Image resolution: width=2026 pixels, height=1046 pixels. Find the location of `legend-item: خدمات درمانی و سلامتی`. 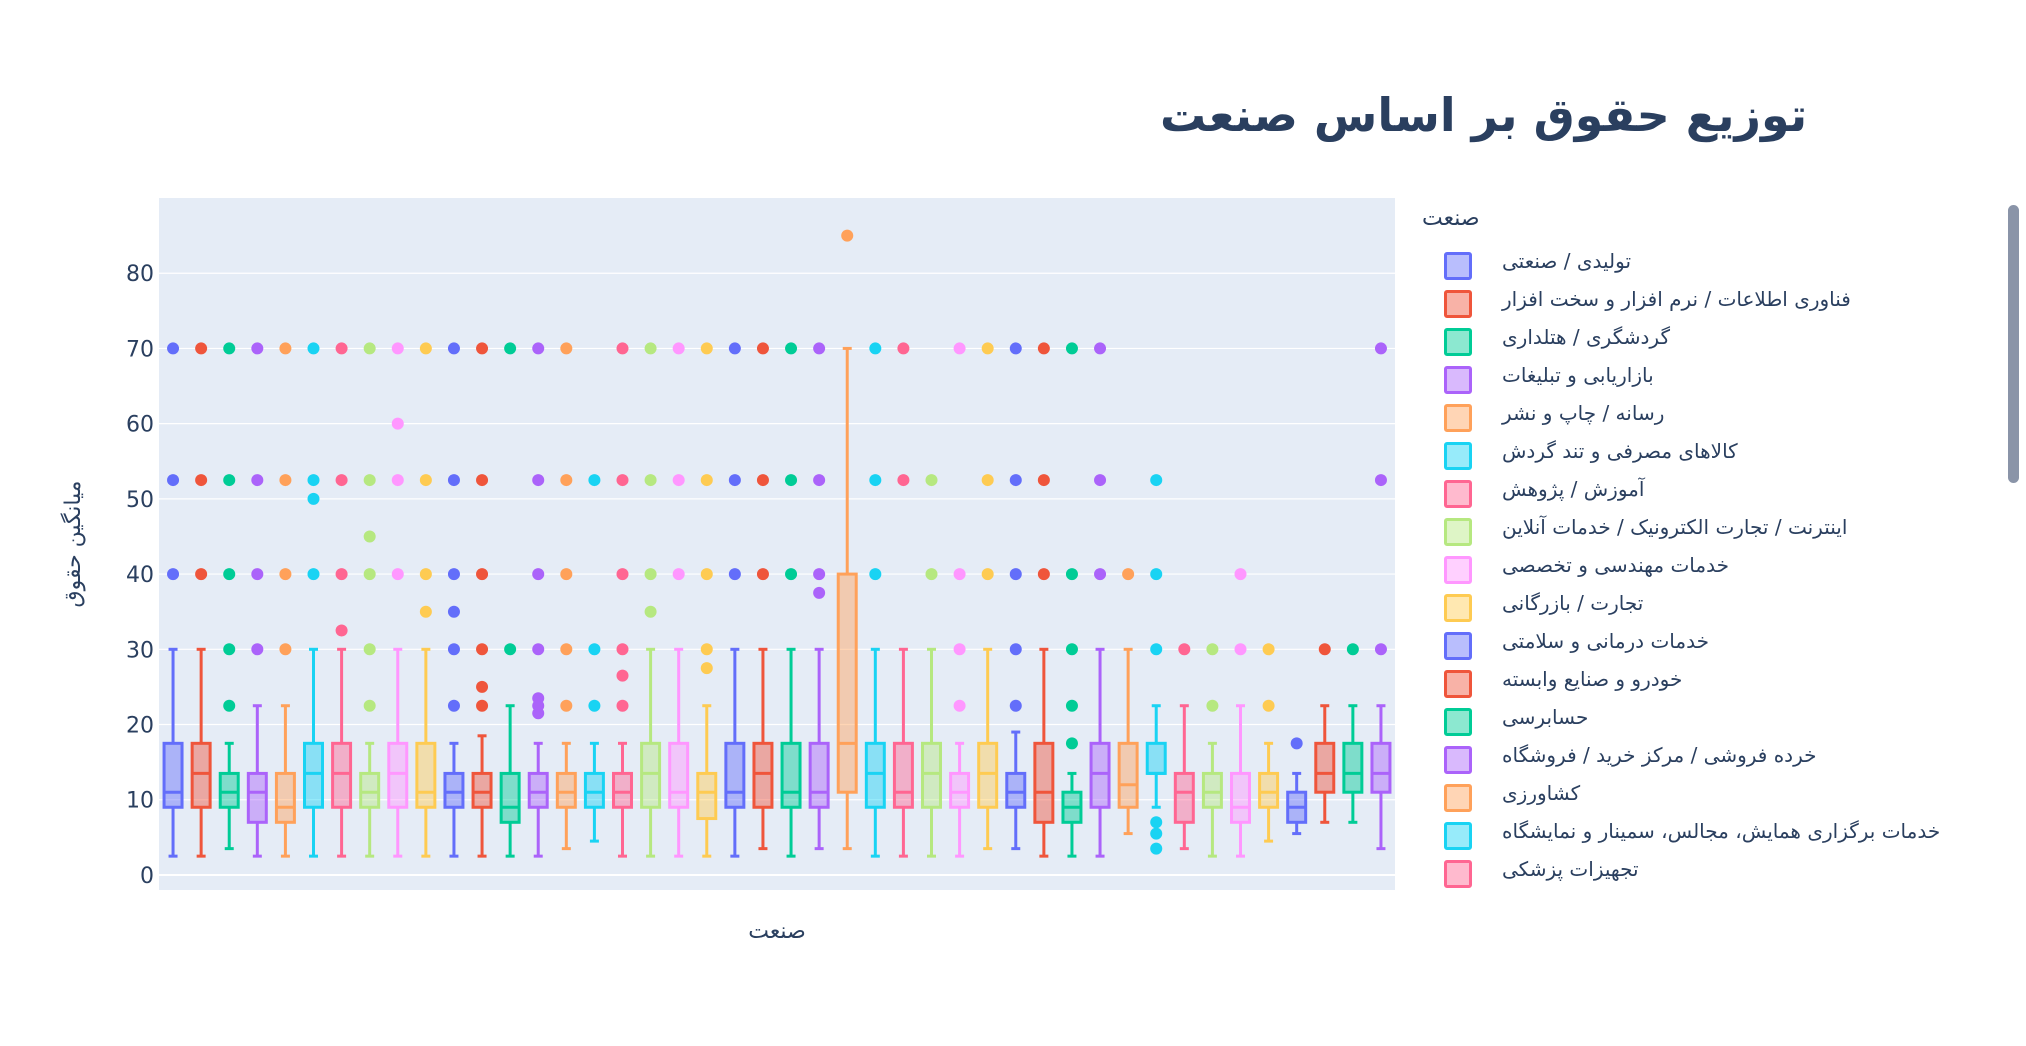

legend-item: خدمات درمانی و سلامتی is located at coordinates (1710, 646).